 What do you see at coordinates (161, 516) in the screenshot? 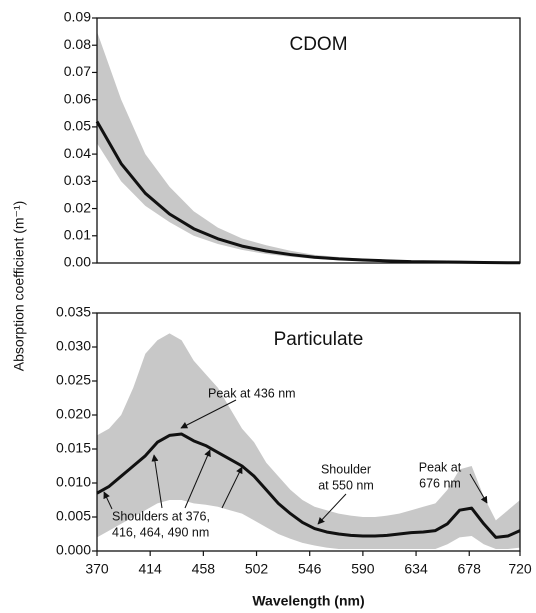
I see `annotation: Shoulders at 376,` at bounding box center [161, 516].